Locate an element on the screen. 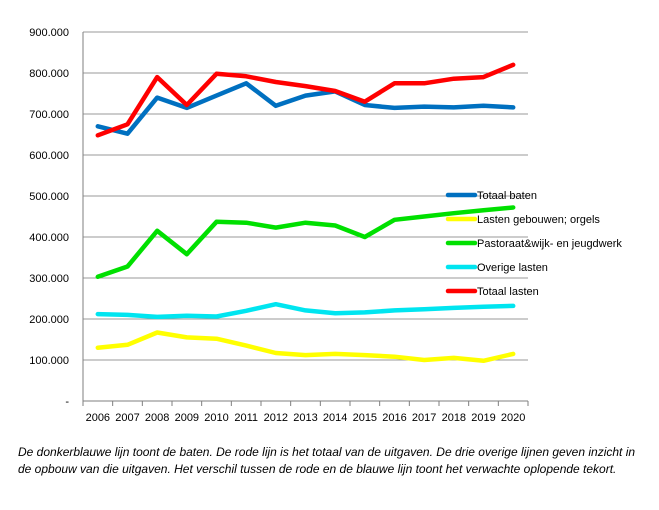 The image size is (659, 510). x-tick-label: 2013 is located at coordinates (305, 418).